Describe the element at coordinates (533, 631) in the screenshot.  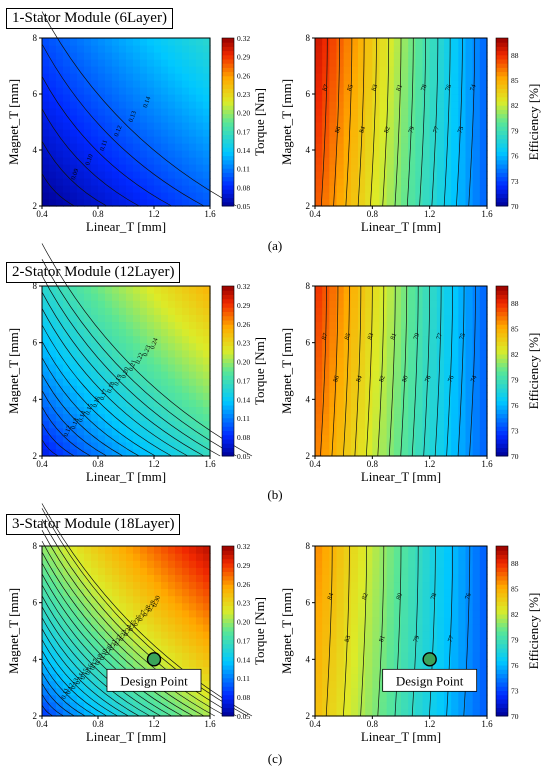
I see `colorbar-label: Efficiency [%]` at that location.